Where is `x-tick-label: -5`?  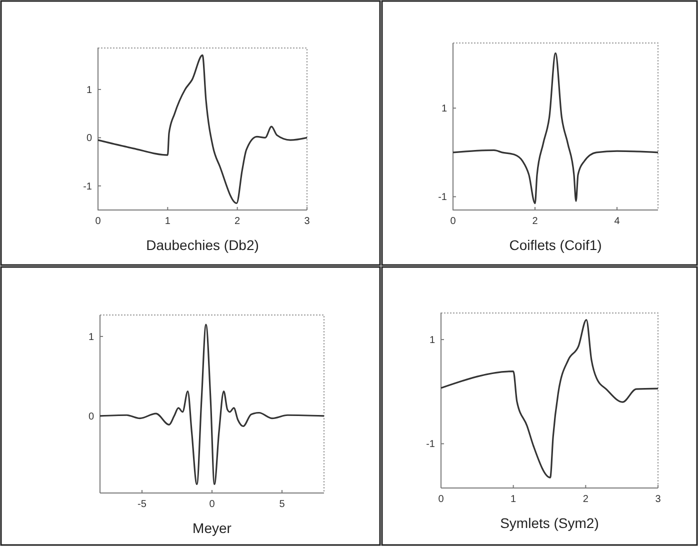 x-tick-label: -5 is located at coordinates (142, 504).